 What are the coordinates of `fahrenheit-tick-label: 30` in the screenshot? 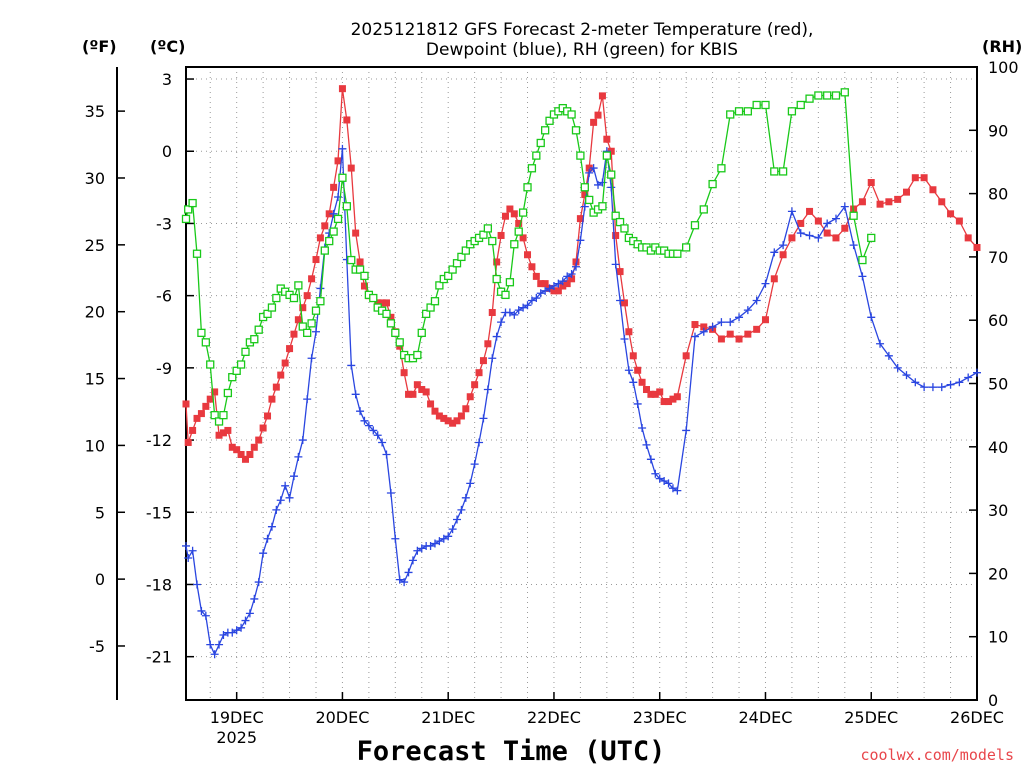 It's located at (95, 178).